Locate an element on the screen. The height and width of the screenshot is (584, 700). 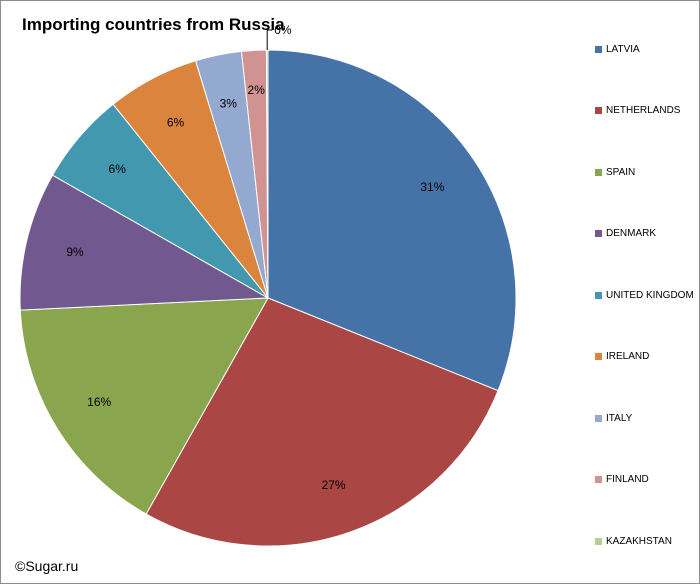
legend-item: IRELAND is located at coordinates (622, 357).